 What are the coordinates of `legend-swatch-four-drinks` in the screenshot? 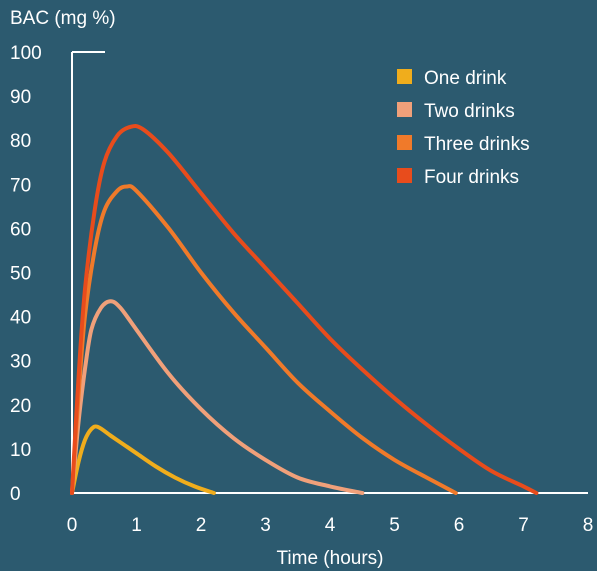 It's located at (404, 175).